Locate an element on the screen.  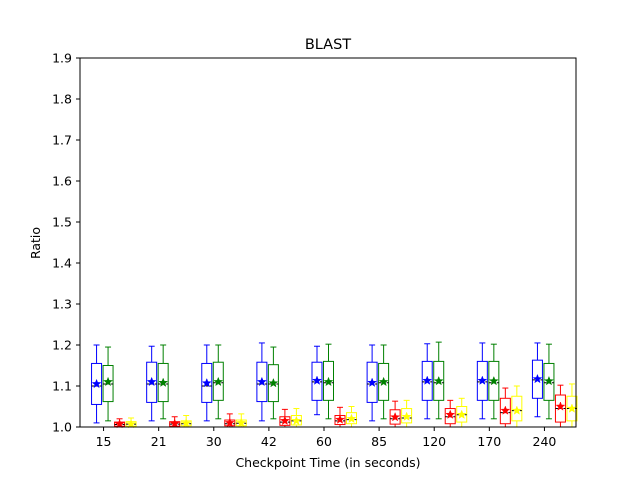
box-layer is located at coordinates (334, 385).